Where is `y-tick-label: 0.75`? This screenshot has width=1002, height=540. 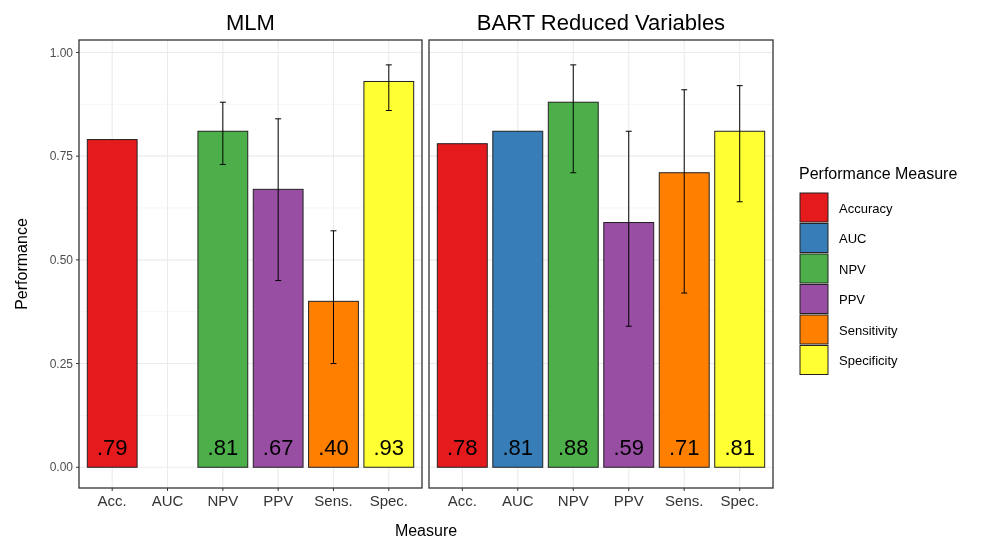
y-tick-label: 0.75 is located at coordinates (61, 156).